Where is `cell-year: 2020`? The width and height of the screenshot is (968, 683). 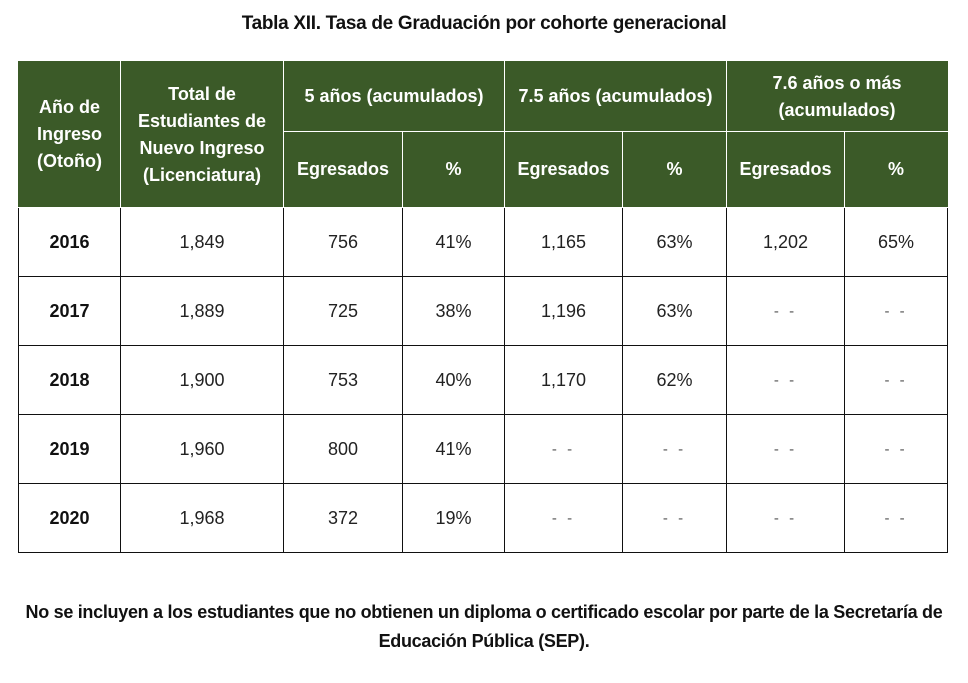 cell-year: 2020 is located at coordinates (69, 518).